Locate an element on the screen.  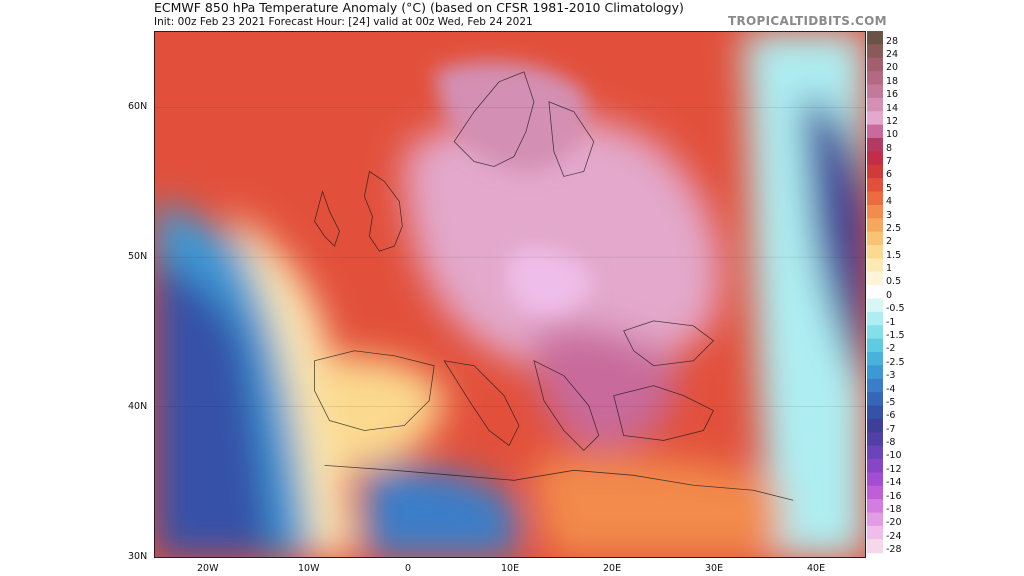
colorbar-tick-label: 2 is located at coordinates (889, 242).